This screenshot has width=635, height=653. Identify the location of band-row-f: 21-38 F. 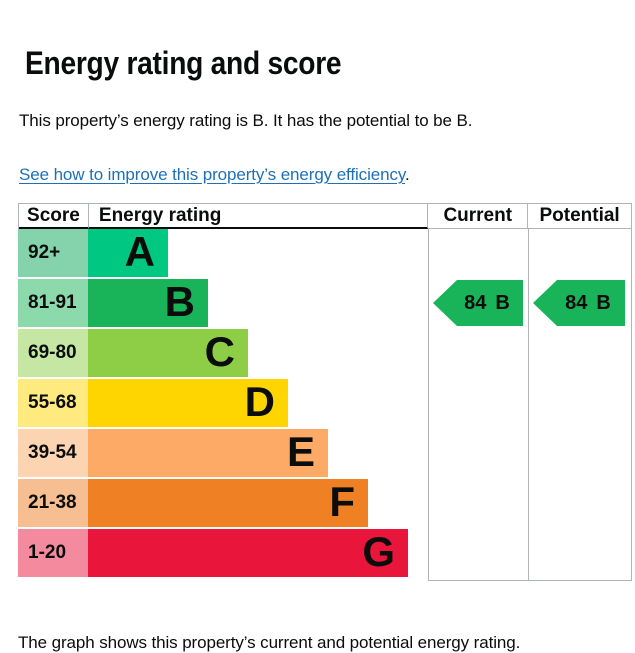
(213, 504).